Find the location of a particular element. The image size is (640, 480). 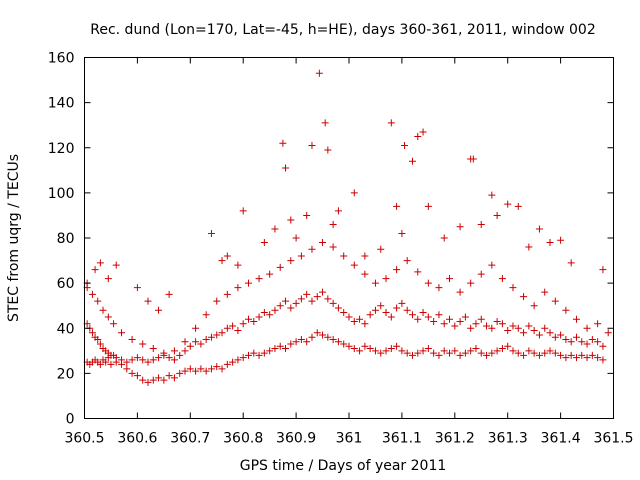

y-tick-label: 80 is located at coordinates (66, 239).